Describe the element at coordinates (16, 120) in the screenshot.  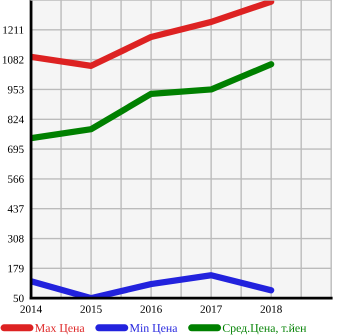
I see `y-tick-label: 824` at that location.